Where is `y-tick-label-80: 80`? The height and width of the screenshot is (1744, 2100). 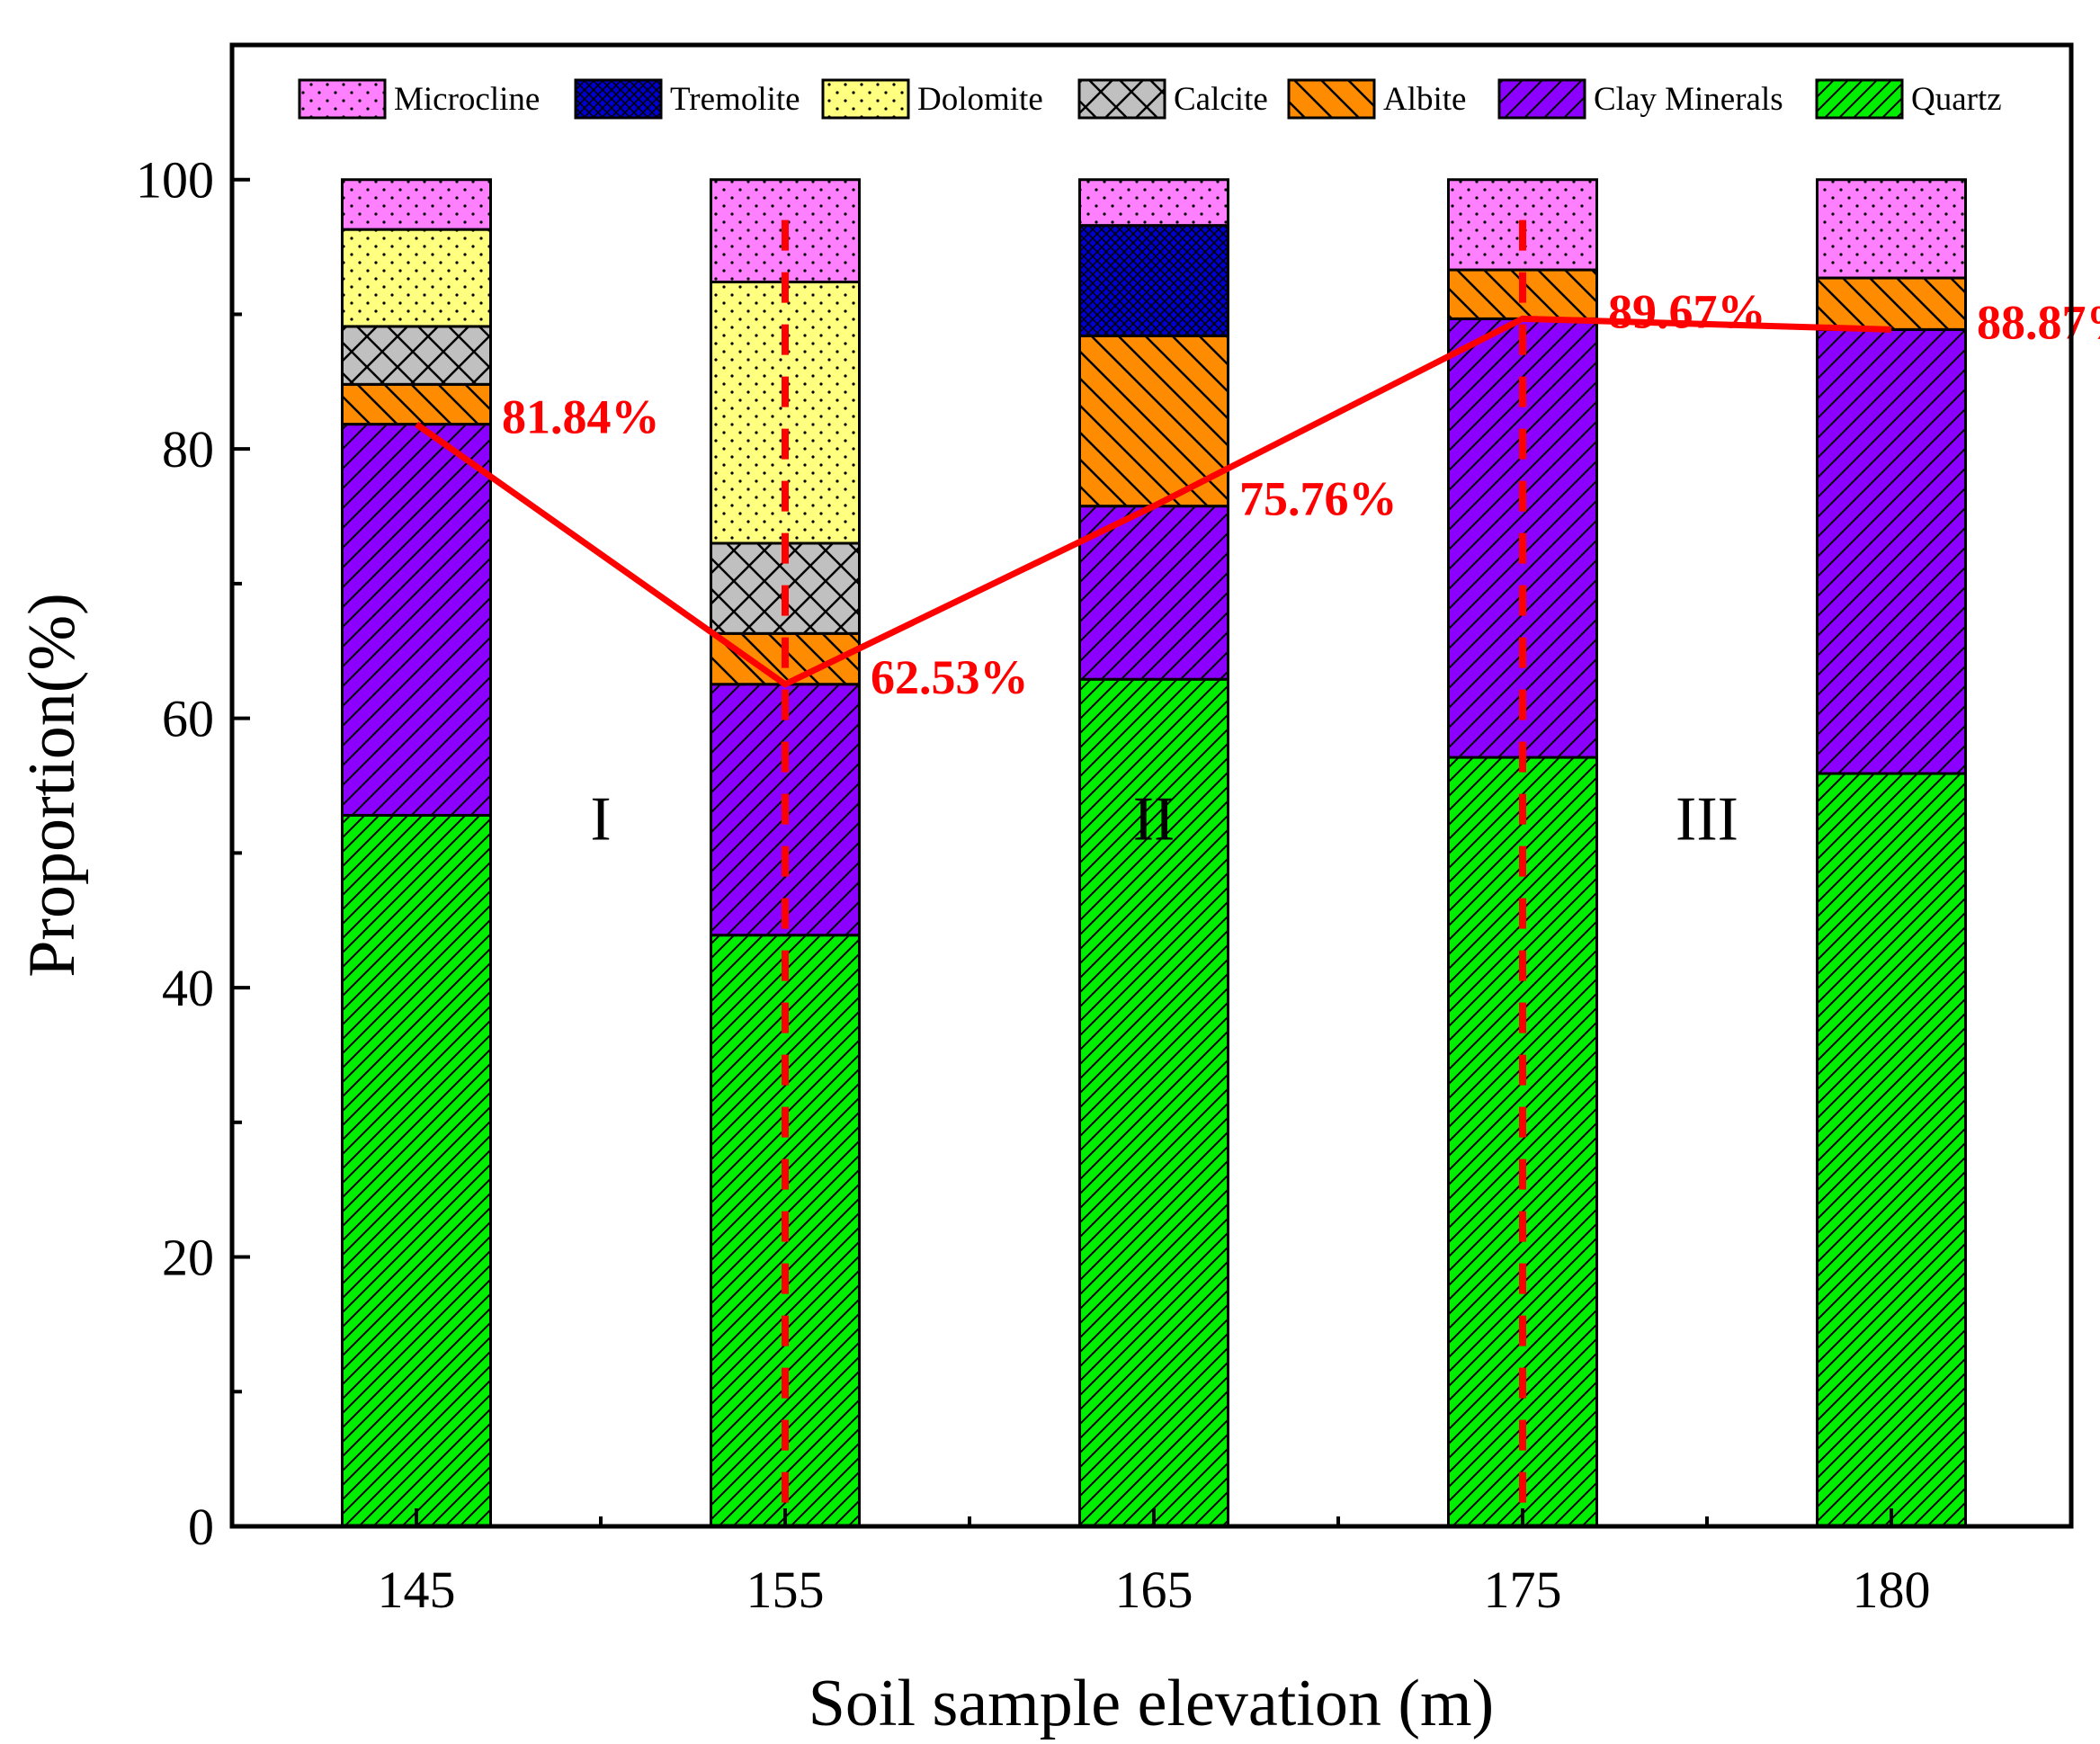
y-tick-label-80: 80 is located at coordinates (188, 449).